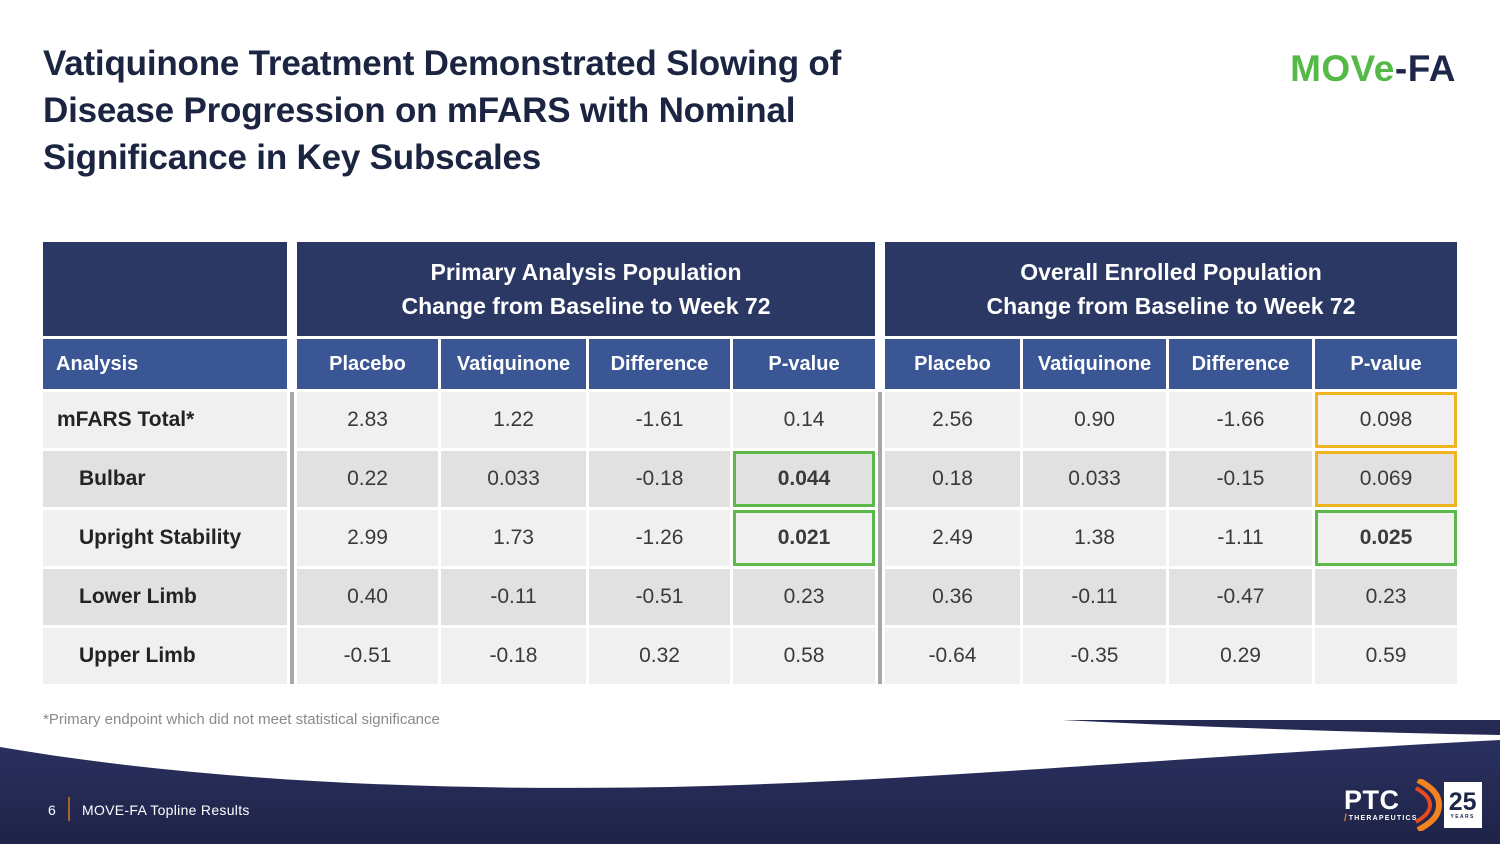 The image size is (1500, 844). I want to click on table-cell: -1.61, so click(659, 420).